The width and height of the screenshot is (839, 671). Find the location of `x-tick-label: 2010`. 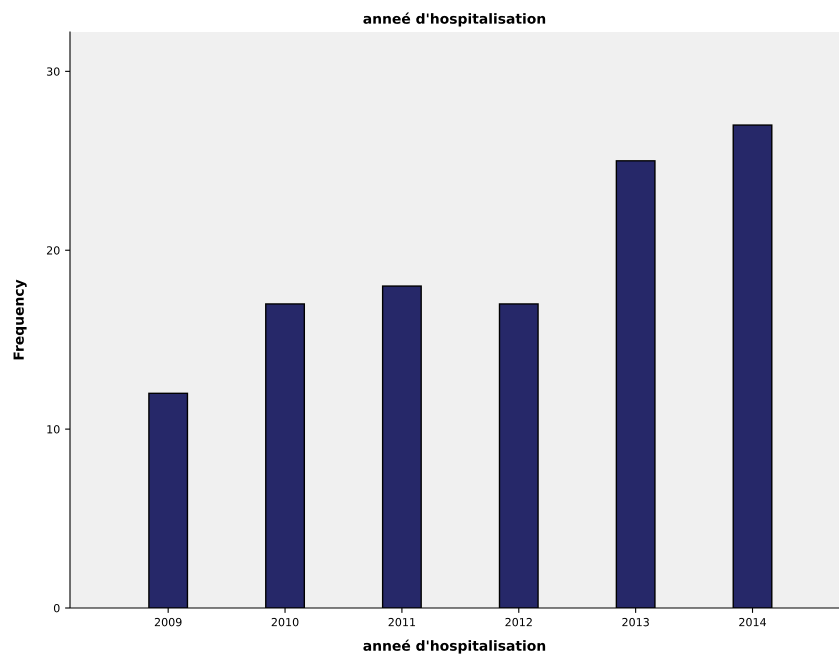

x-tick-label: 2010 is located at coordinates (285, 622).